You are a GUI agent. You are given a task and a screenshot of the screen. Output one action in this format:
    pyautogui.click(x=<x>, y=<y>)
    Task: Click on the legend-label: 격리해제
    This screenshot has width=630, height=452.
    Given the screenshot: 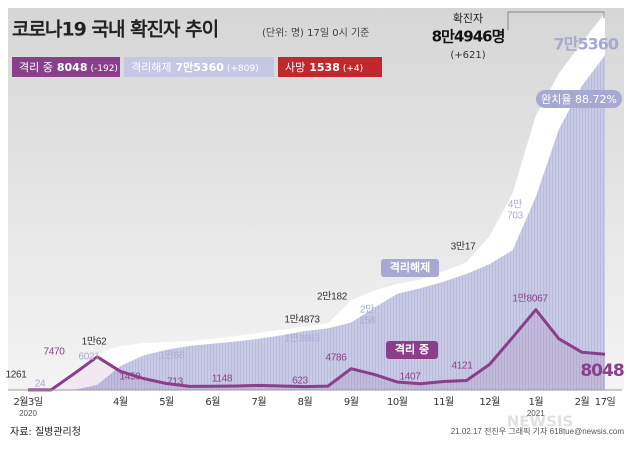 What is the action you would take?
    pyautogui.click(x=151, y=67)
    